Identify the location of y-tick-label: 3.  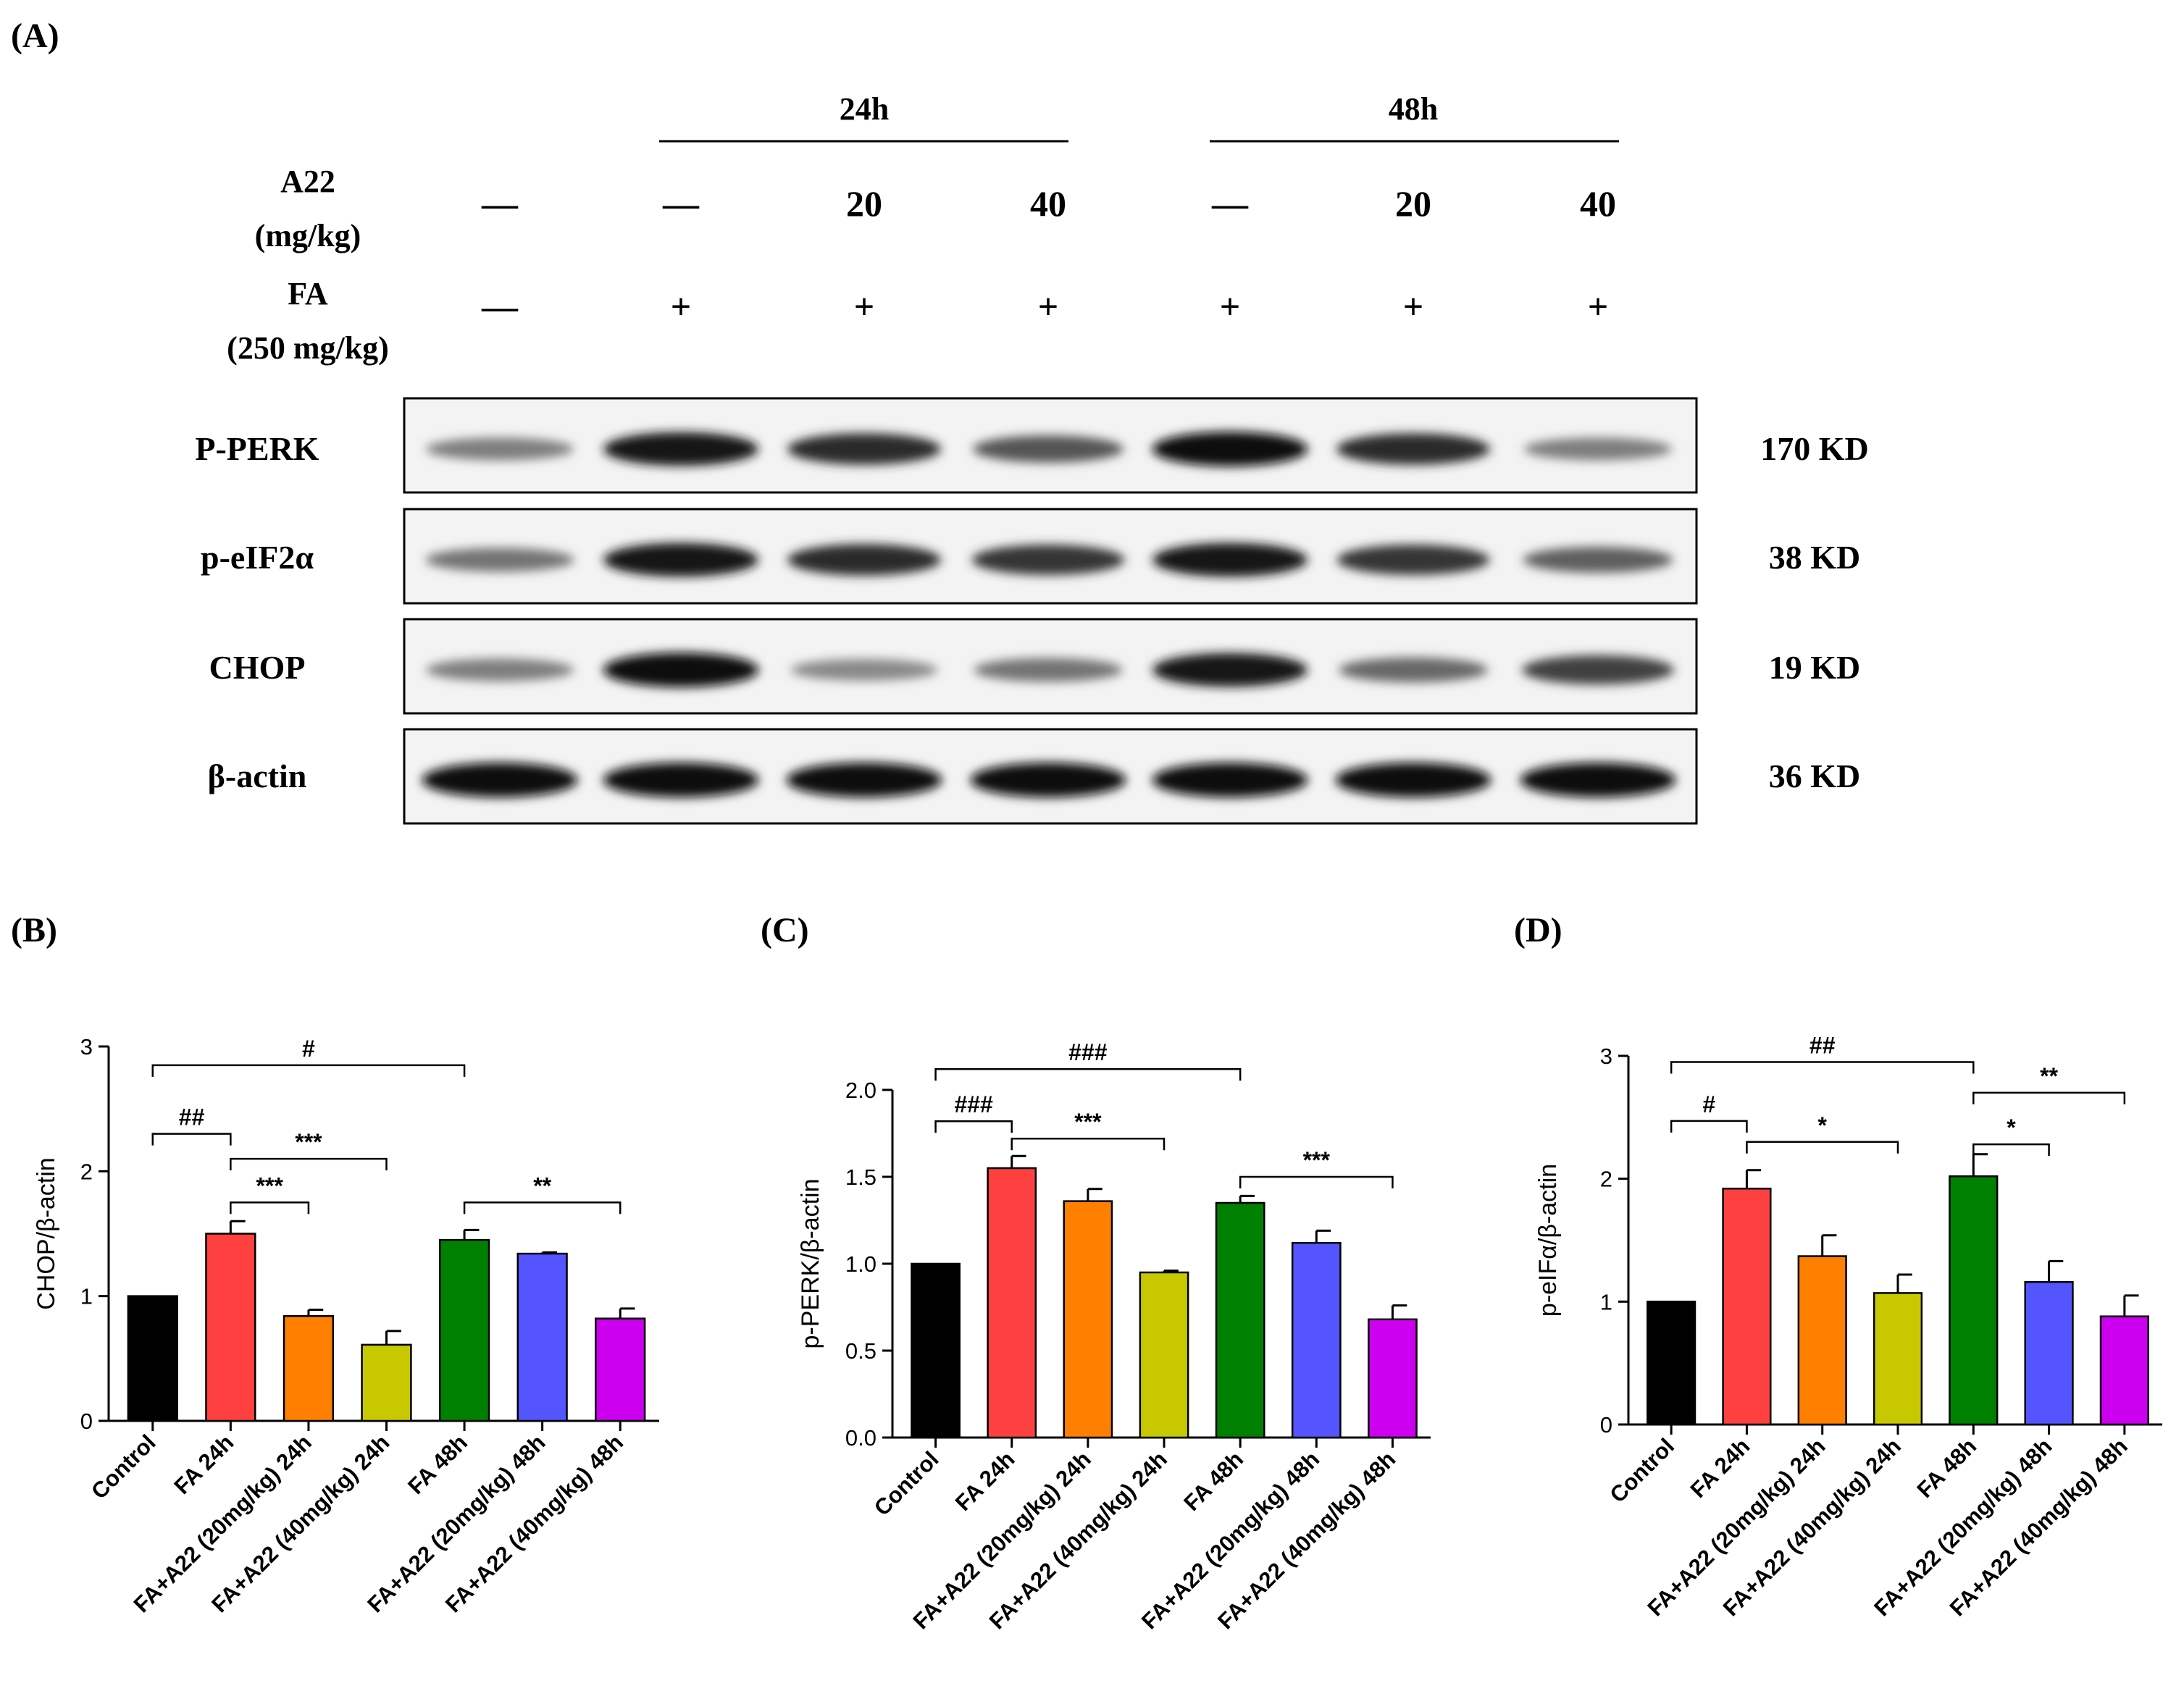
(1606, 1056).